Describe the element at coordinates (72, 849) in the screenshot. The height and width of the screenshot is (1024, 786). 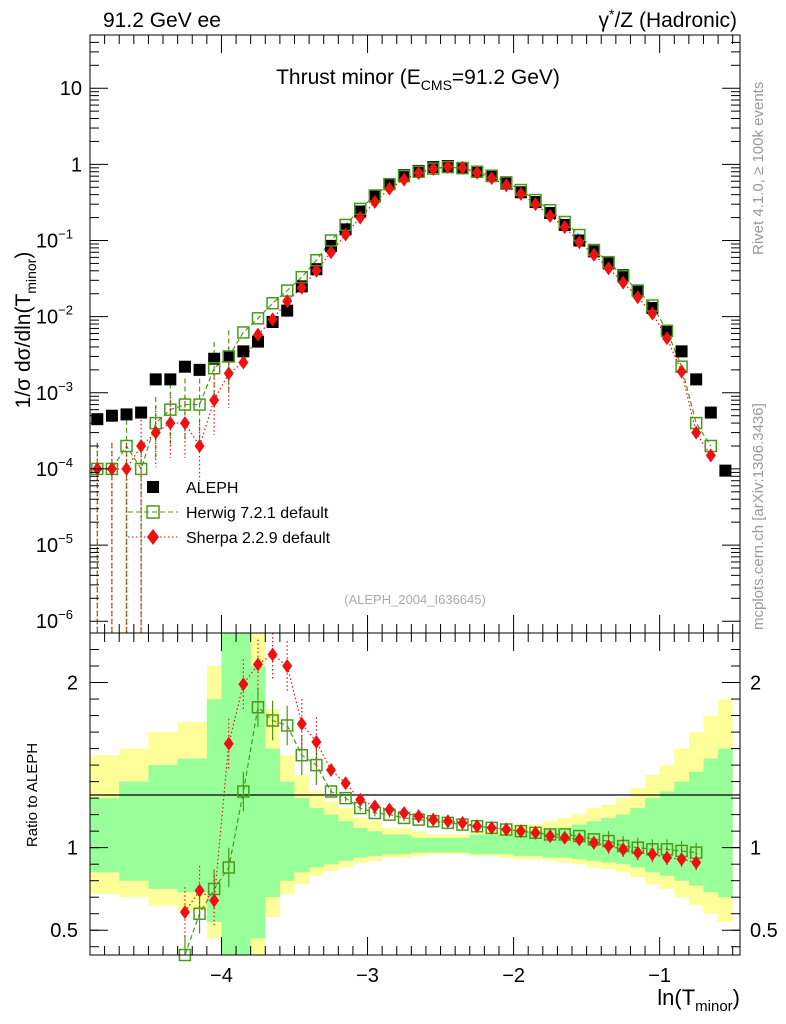
I see `ratio-ytick-label: 1` at that location.